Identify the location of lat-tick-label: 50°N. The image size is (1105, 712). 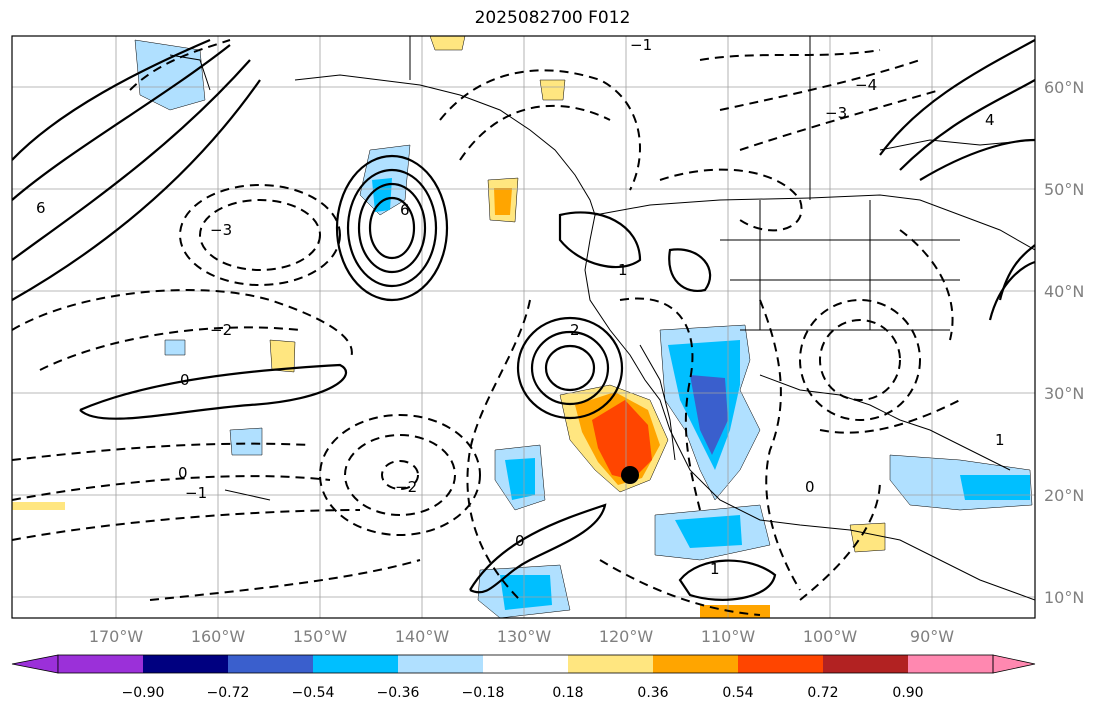
(1064, 189).